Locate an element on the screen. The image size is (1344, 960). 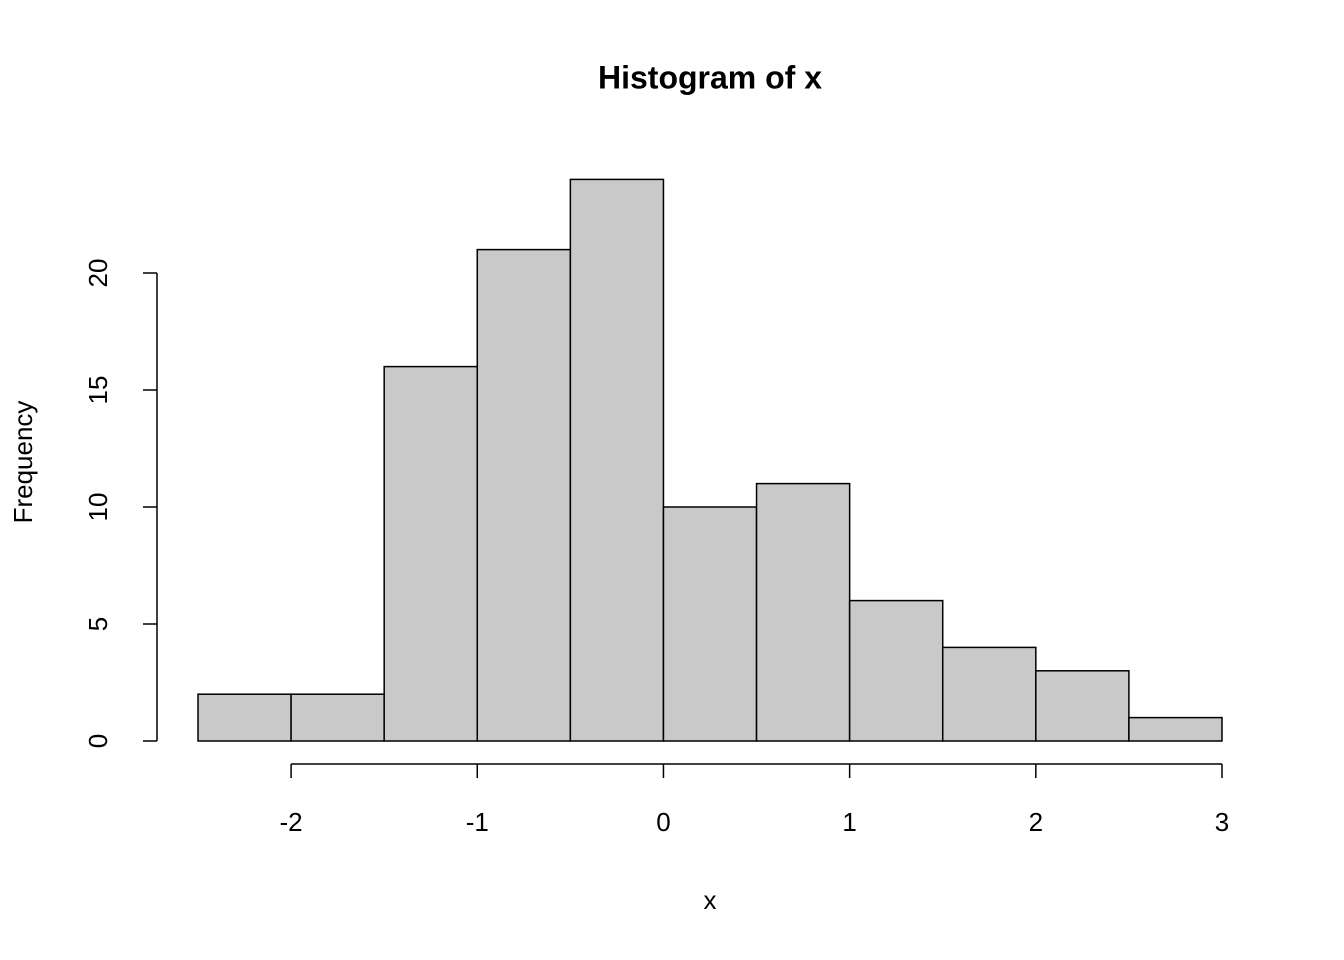
x-tick-label: -1 is located at coordinates (477, 822).